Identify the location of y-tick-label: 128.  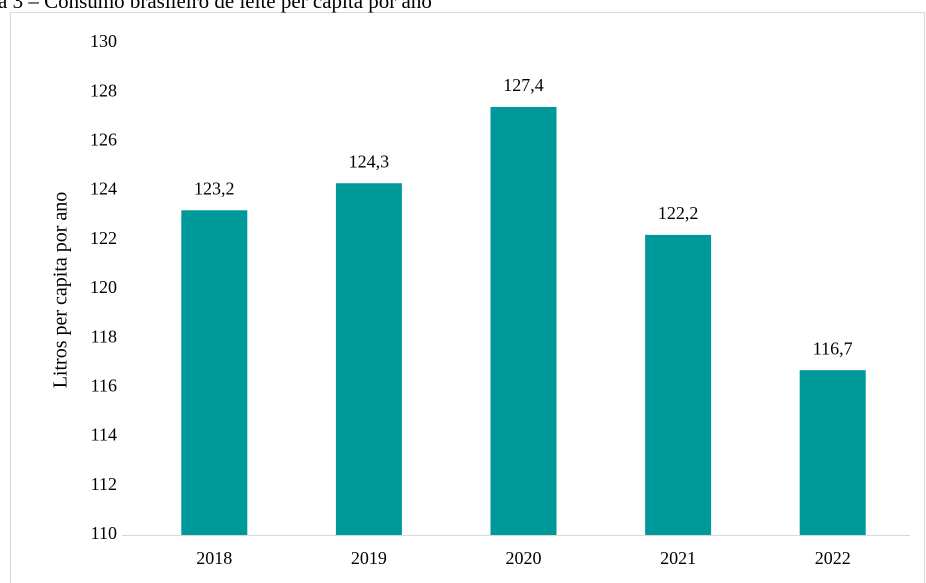
(103, 90).